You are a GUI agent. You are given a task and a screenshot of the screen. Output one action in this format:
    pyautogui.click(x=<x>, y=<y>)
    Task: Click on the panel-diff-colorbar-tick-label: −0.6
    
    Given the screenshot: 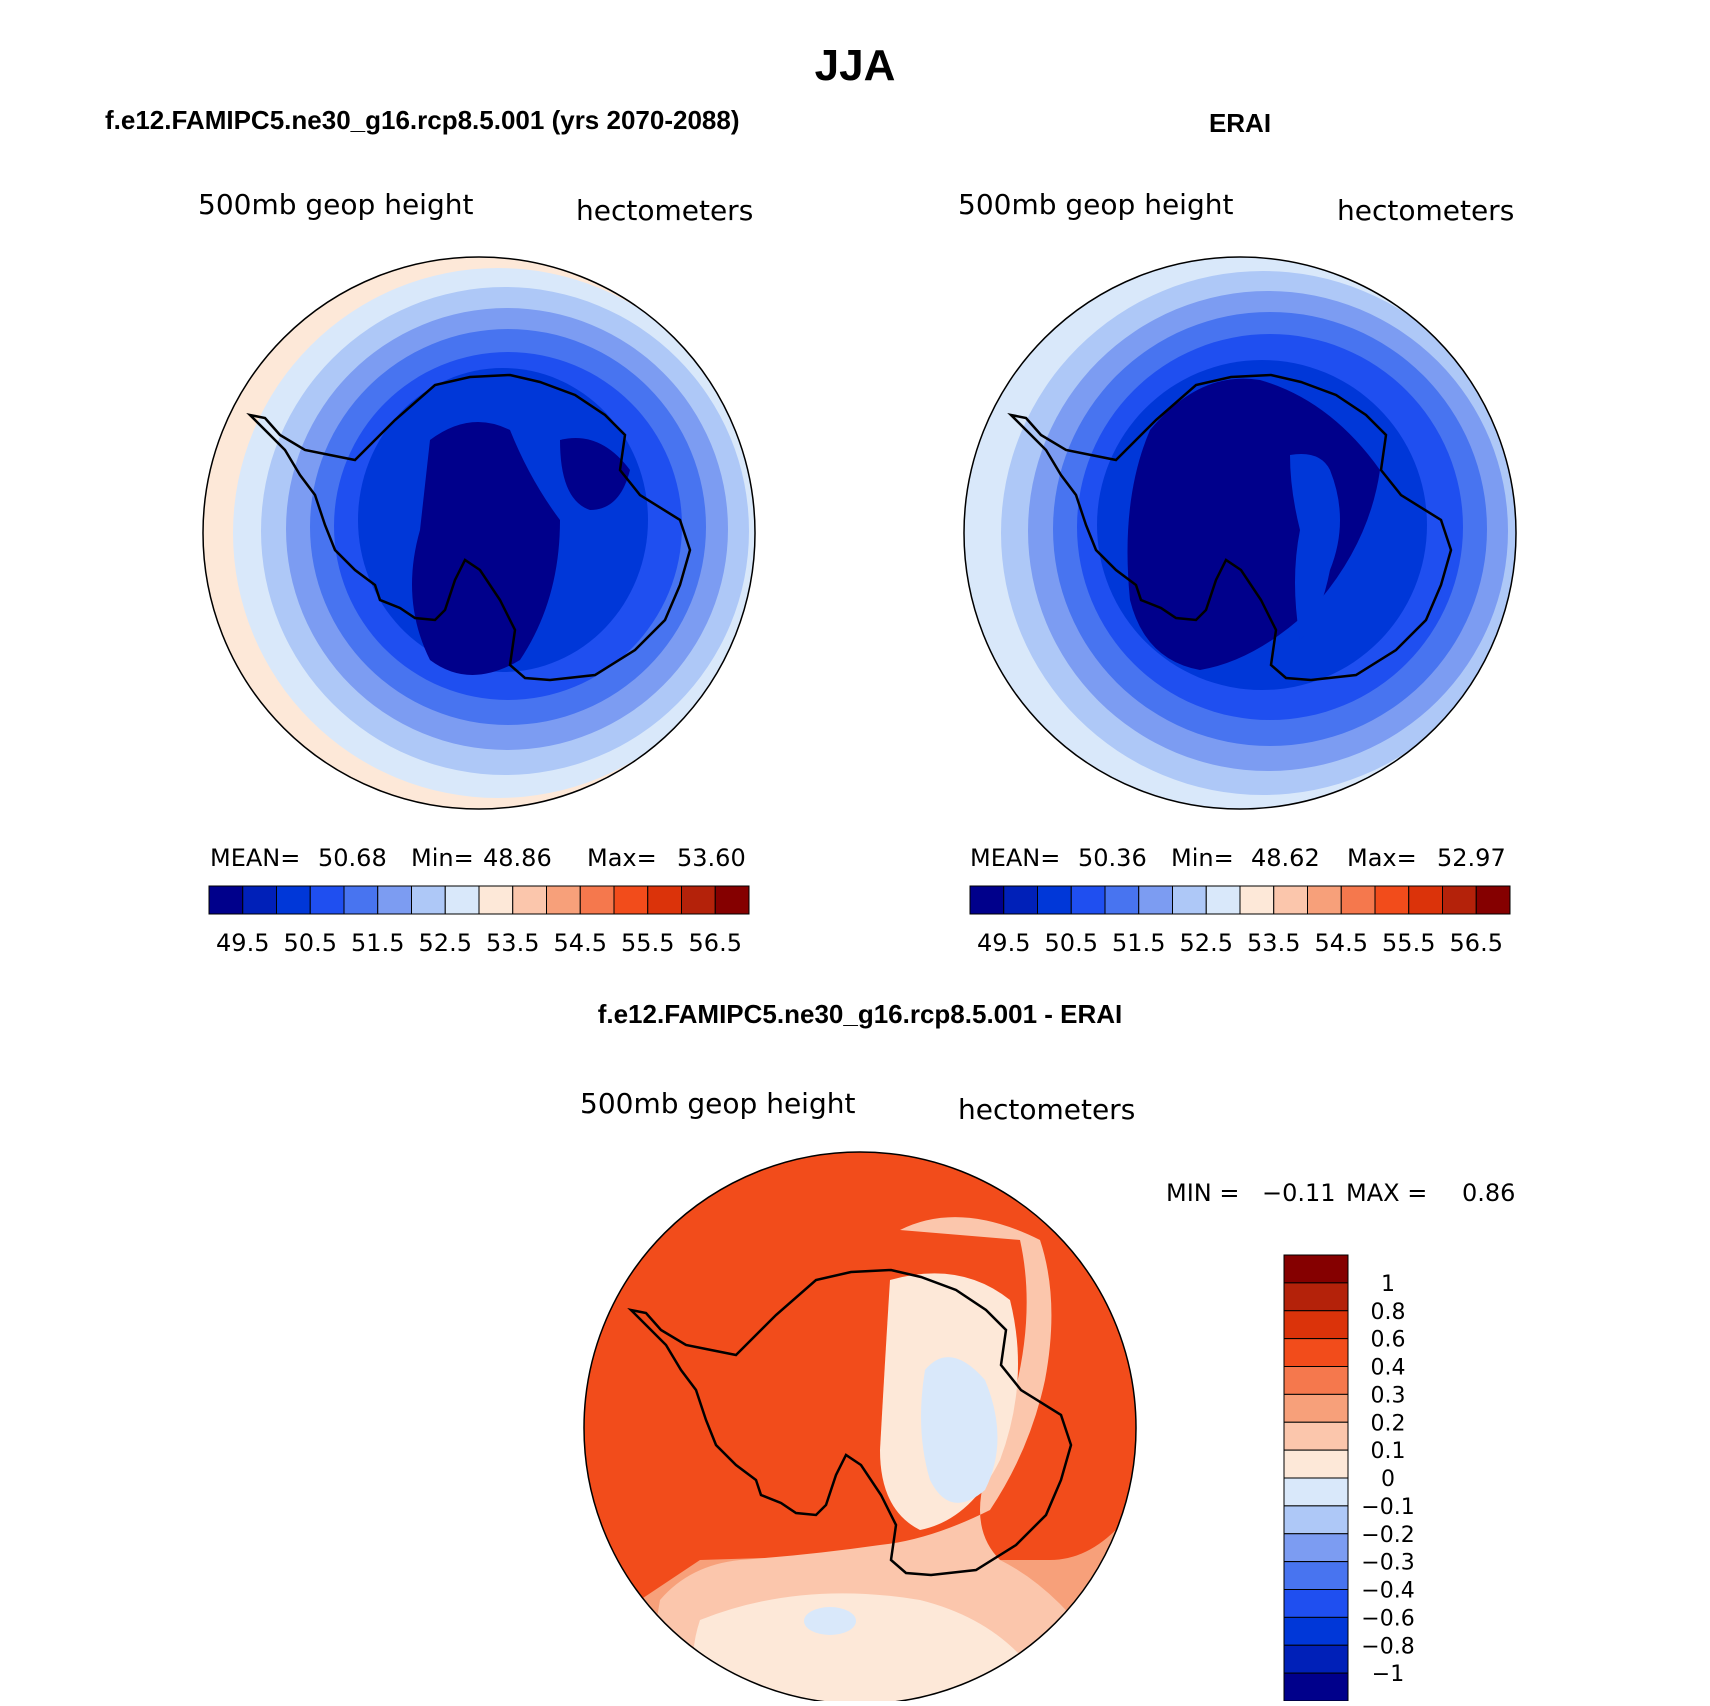 What is the action you would take?
    pyautogui.click(x=1387, y=1618)
    